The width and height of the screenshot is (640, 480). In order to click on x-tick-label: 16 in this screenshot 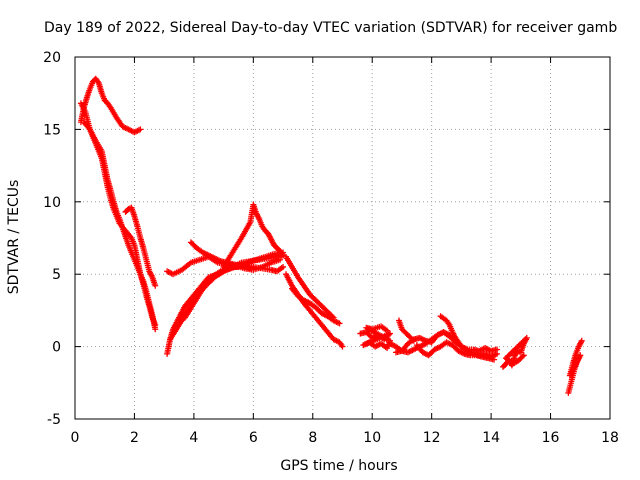, I will do `click(551, 438)`.